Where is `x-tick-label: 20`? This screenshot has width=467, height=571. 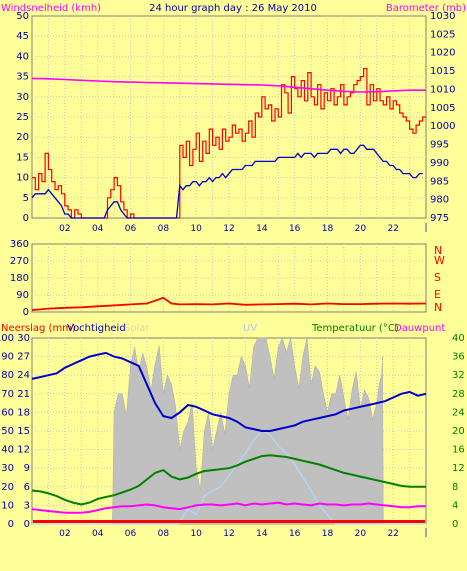
x-tick-label: 20 is located at coordinates (361, 534).